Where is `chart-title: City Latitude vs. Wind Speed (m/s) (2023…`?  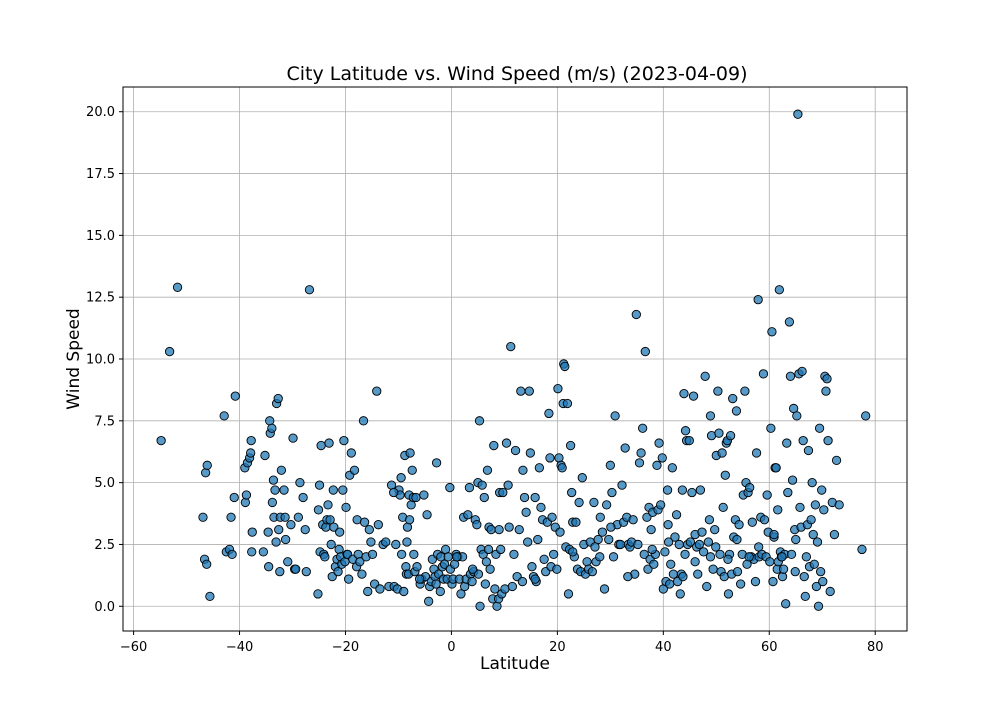
chart-title: City Latitude vs. Wind Speed (m/s) (2023… is located at coordinates (516, 74).